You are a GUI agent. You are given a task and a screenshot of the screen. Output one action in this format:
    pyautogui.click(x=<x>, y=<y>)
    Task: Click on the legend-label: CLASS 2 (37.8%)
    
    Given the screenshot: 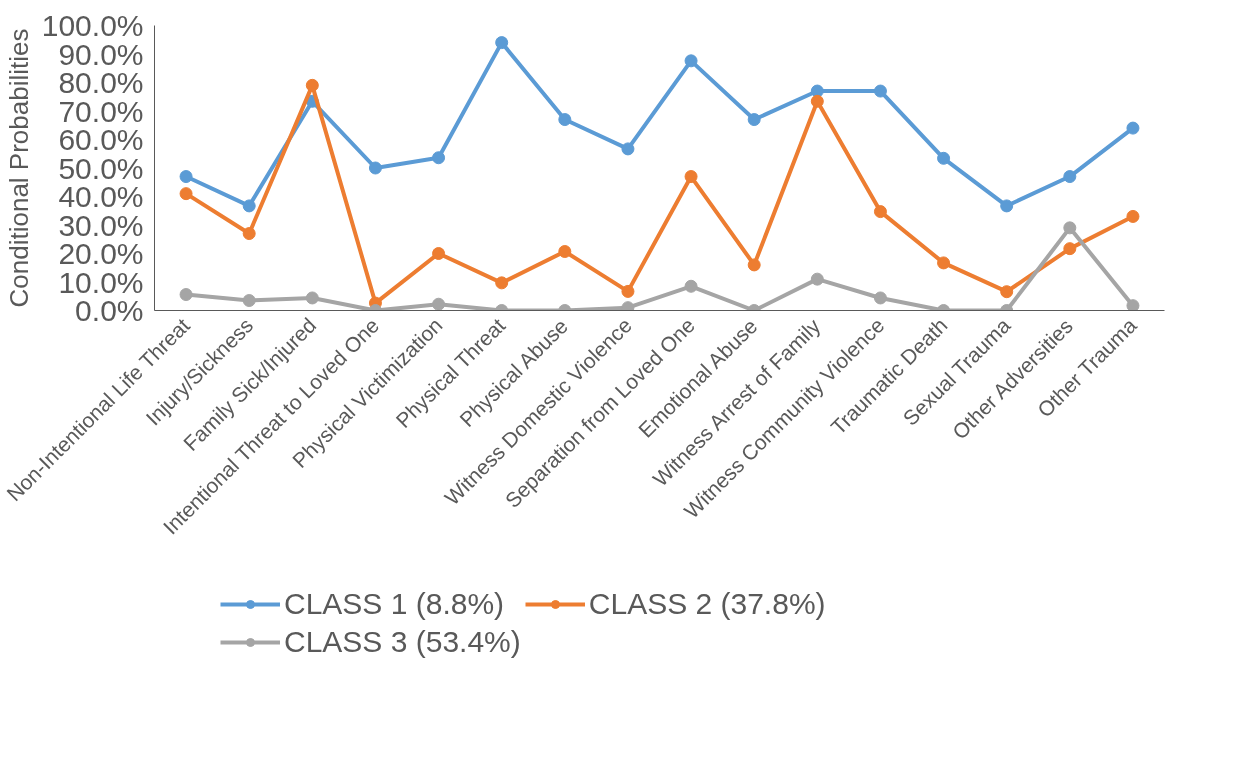 What is the action you would take?
    pyautogui.click(x=707, y=604)
    